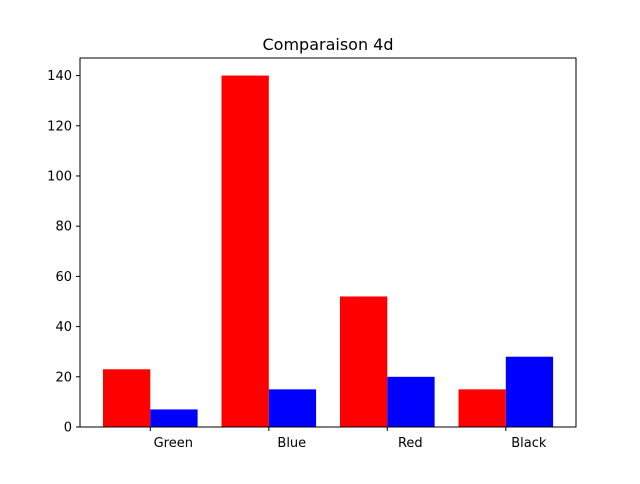  What do you see at coordinates (63, 377) in the screenshot?
I see `y-tick-label: 20` at bounding box center [63, 377].